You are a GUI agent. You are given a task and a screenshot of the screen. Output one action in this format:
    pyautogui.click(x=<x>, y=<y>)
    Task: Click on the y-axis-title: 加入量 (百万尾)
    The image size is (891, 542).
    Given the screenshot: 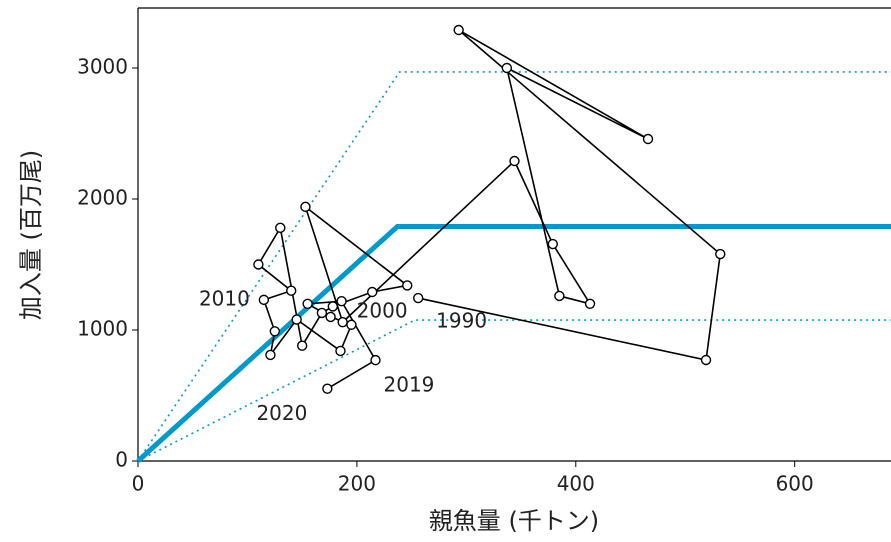 What is the action you would take?
    pyautogui.click(x=31, y=235)
    